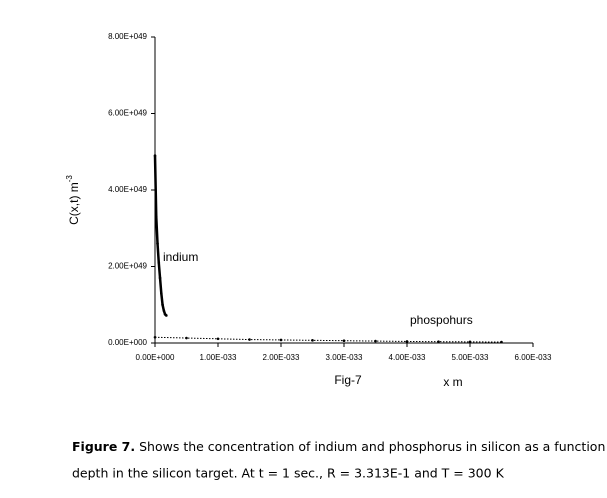 Image resolution: width=607 pixels, height=498 pixels. What do you see at coordinates (407, 357) in the screenshot?
I see `x-tick-label: 4.00E-033` at bounding box center [407, 357].